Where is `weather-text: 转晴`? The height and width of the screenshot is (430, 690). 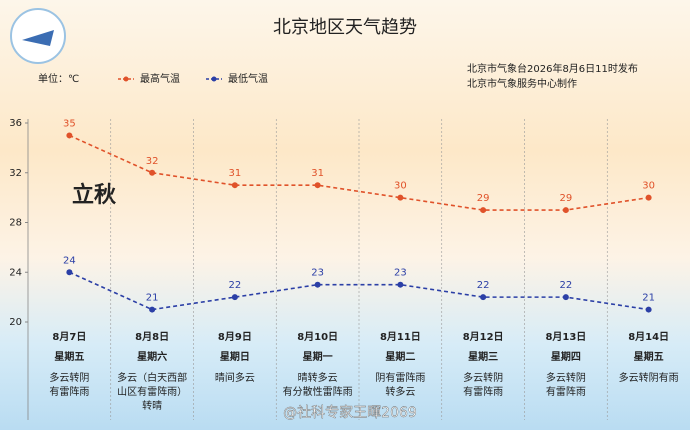 weather-text: 转晴 is located at coordinates (152, 405).